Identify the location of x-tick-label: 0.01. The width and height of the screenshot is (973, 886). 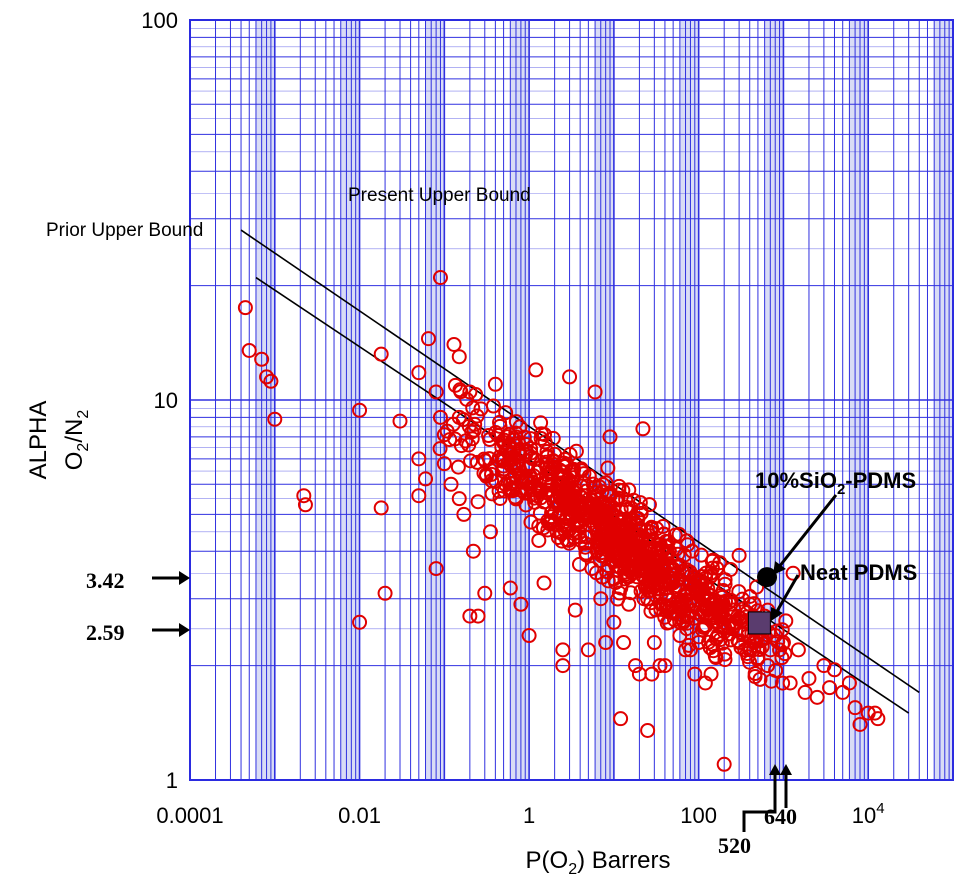
(359, 815).